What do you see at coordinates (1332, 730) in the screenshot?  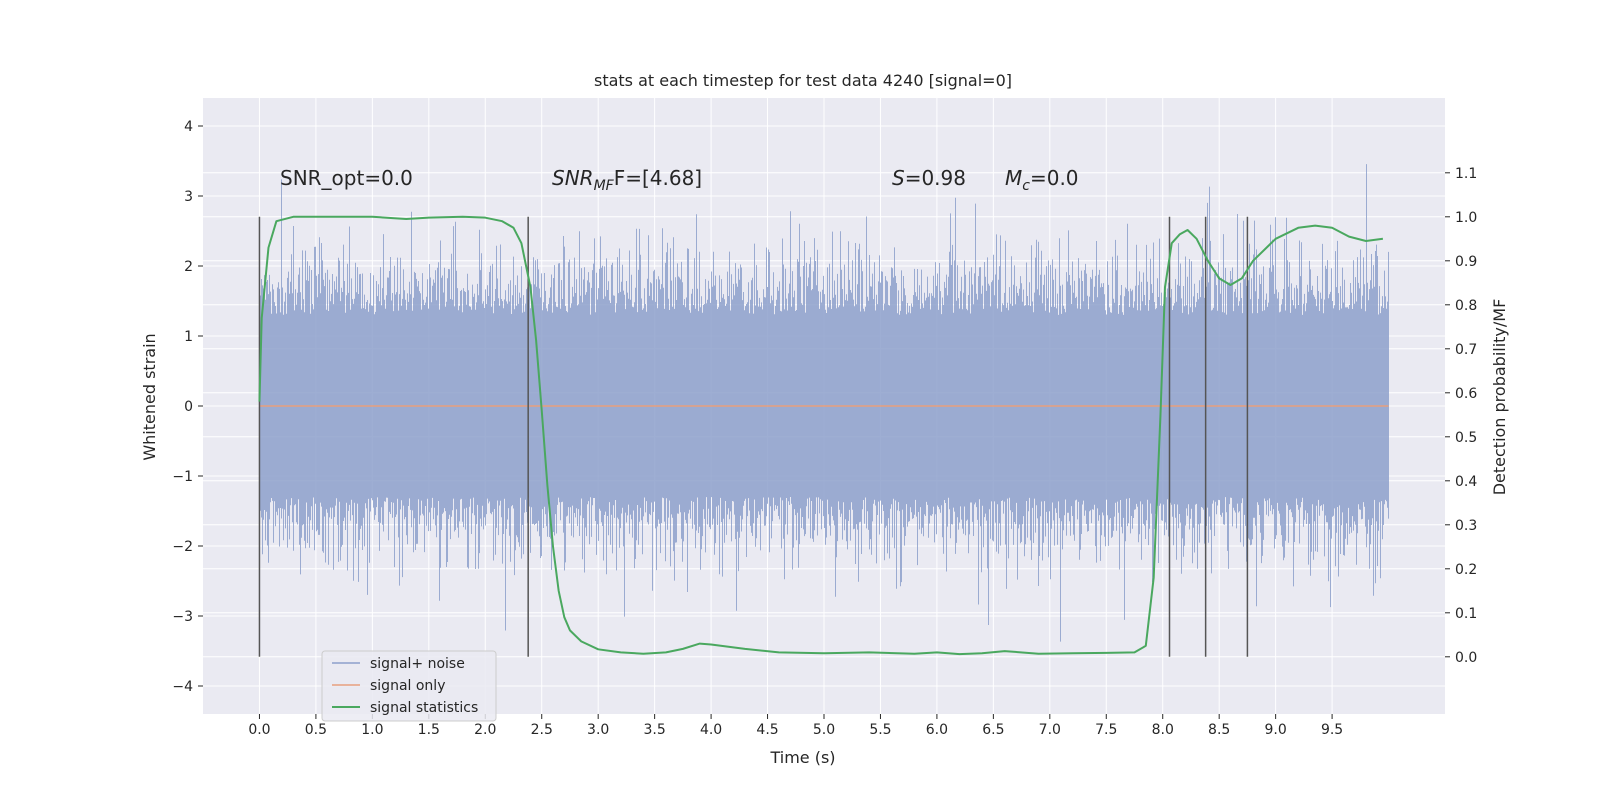 I see `x-tick-label: 9.5` at bounding box center [1332, 730].